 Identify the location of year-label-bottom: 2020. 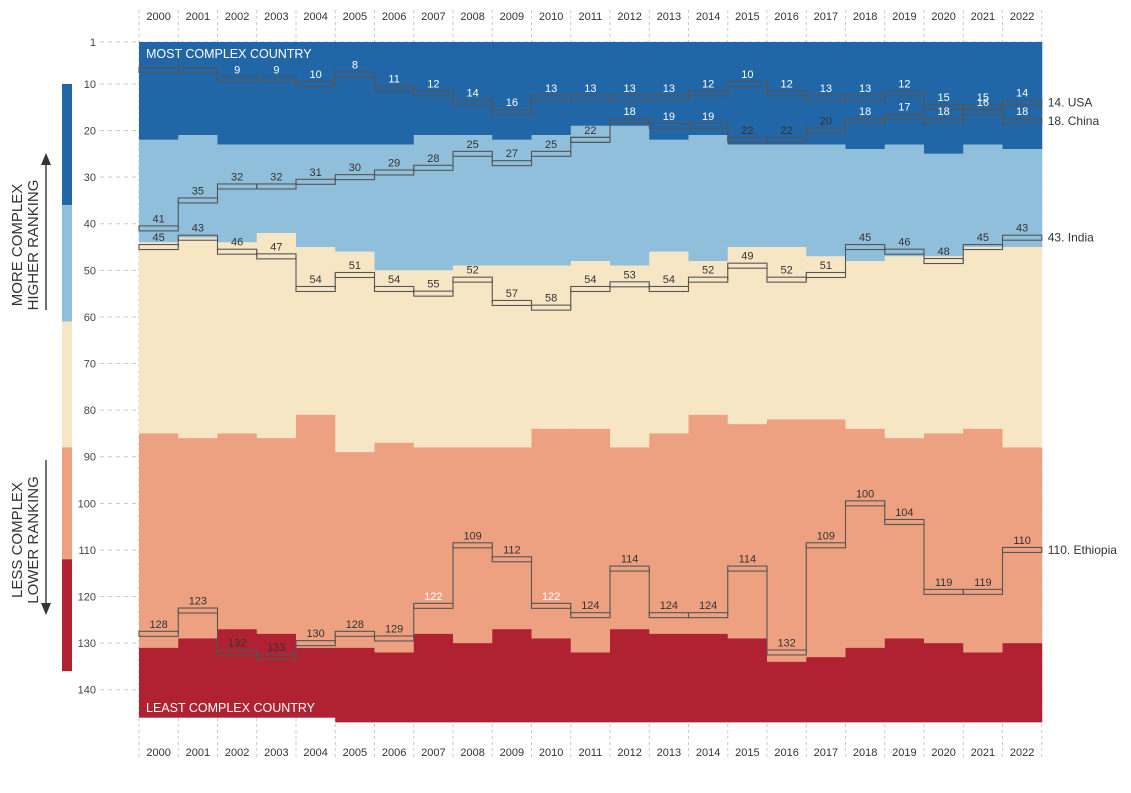
(943, 753).